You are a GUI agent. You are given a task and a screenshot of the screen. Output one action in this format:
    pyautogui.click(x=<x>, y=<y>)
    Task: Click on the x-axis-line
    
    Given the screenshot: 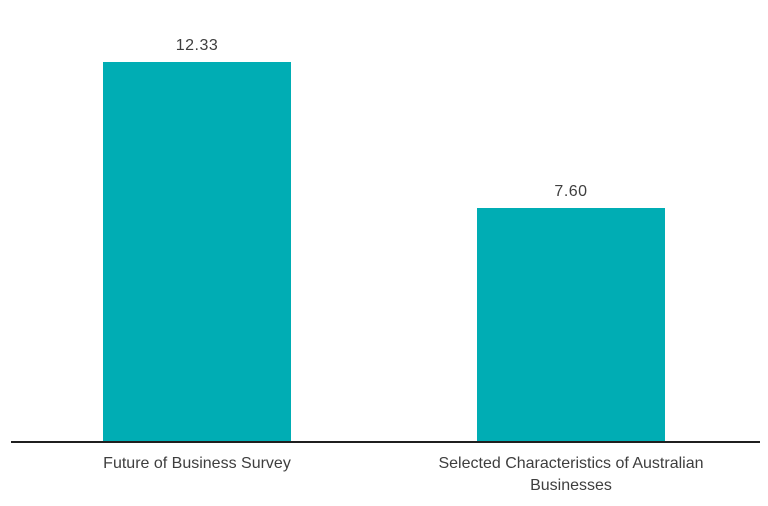 What is the action you would take?
    pyautogui.click(x=385, y=442)
    